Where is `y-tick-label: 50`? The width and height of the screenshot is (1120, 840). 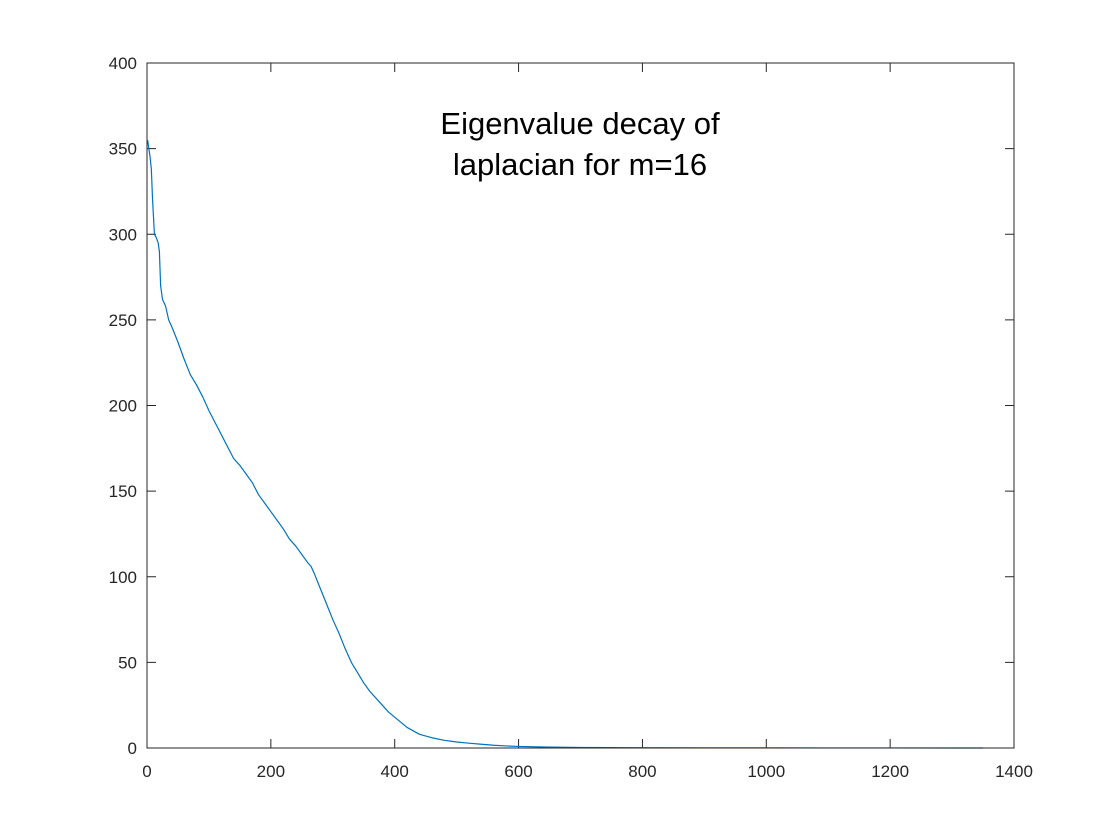 y-tick-label: 50 is located at coordinates (127, 662).